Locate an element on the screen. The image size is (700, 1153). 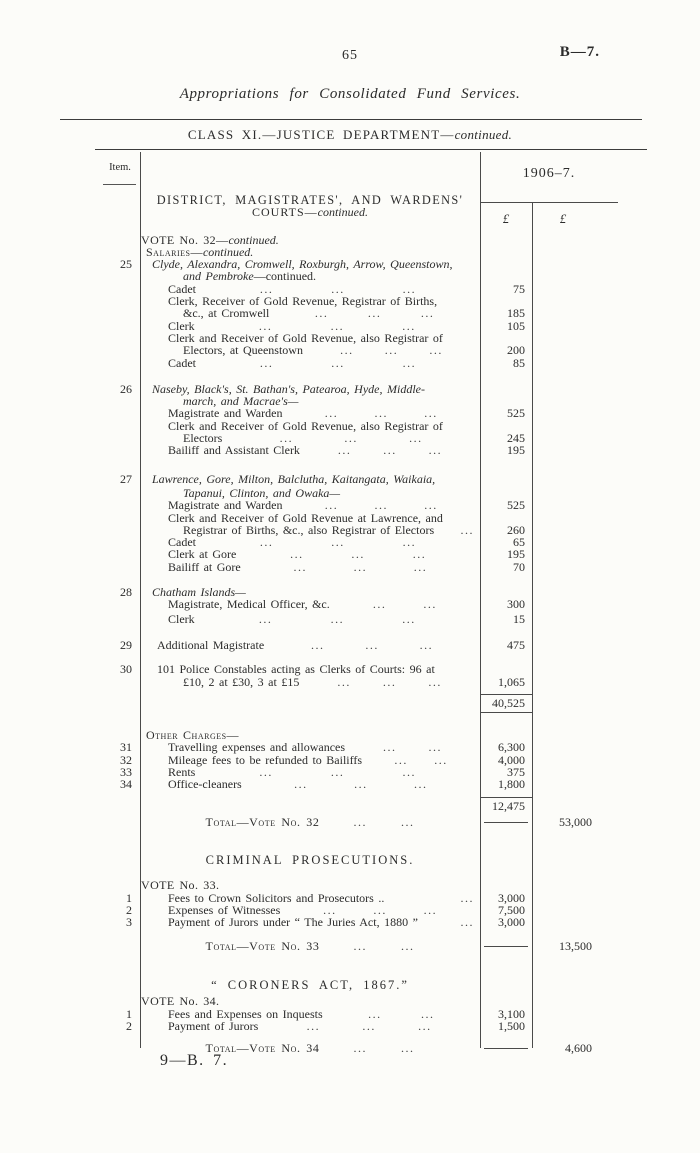
table-row: Cadet......... 85 is located at coordinates (360, 362).